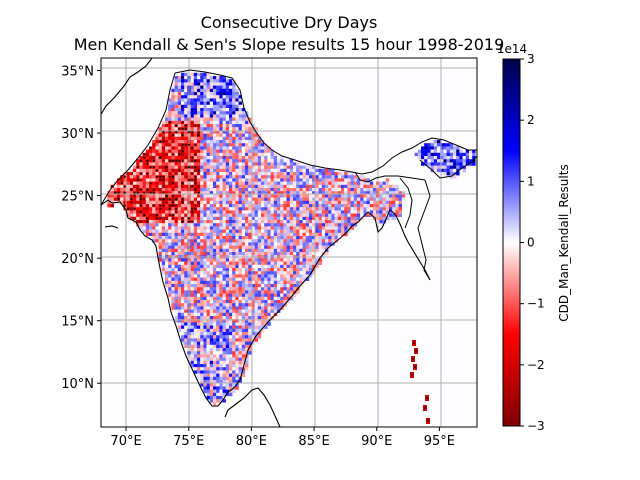 The image size is (640, 480). I want to click on colorbar-gradient, so click(511, 242).